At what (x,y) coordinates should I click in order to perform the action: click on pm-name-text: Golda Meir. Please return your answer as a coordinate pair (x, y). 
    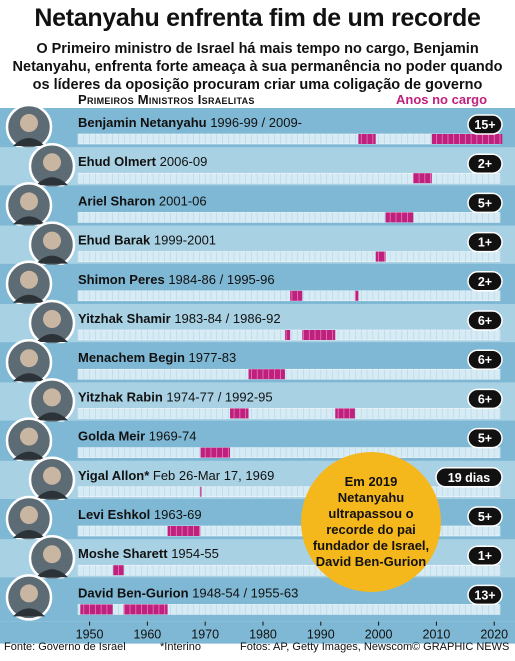
    Looking at the image, I should click on (113, 436).